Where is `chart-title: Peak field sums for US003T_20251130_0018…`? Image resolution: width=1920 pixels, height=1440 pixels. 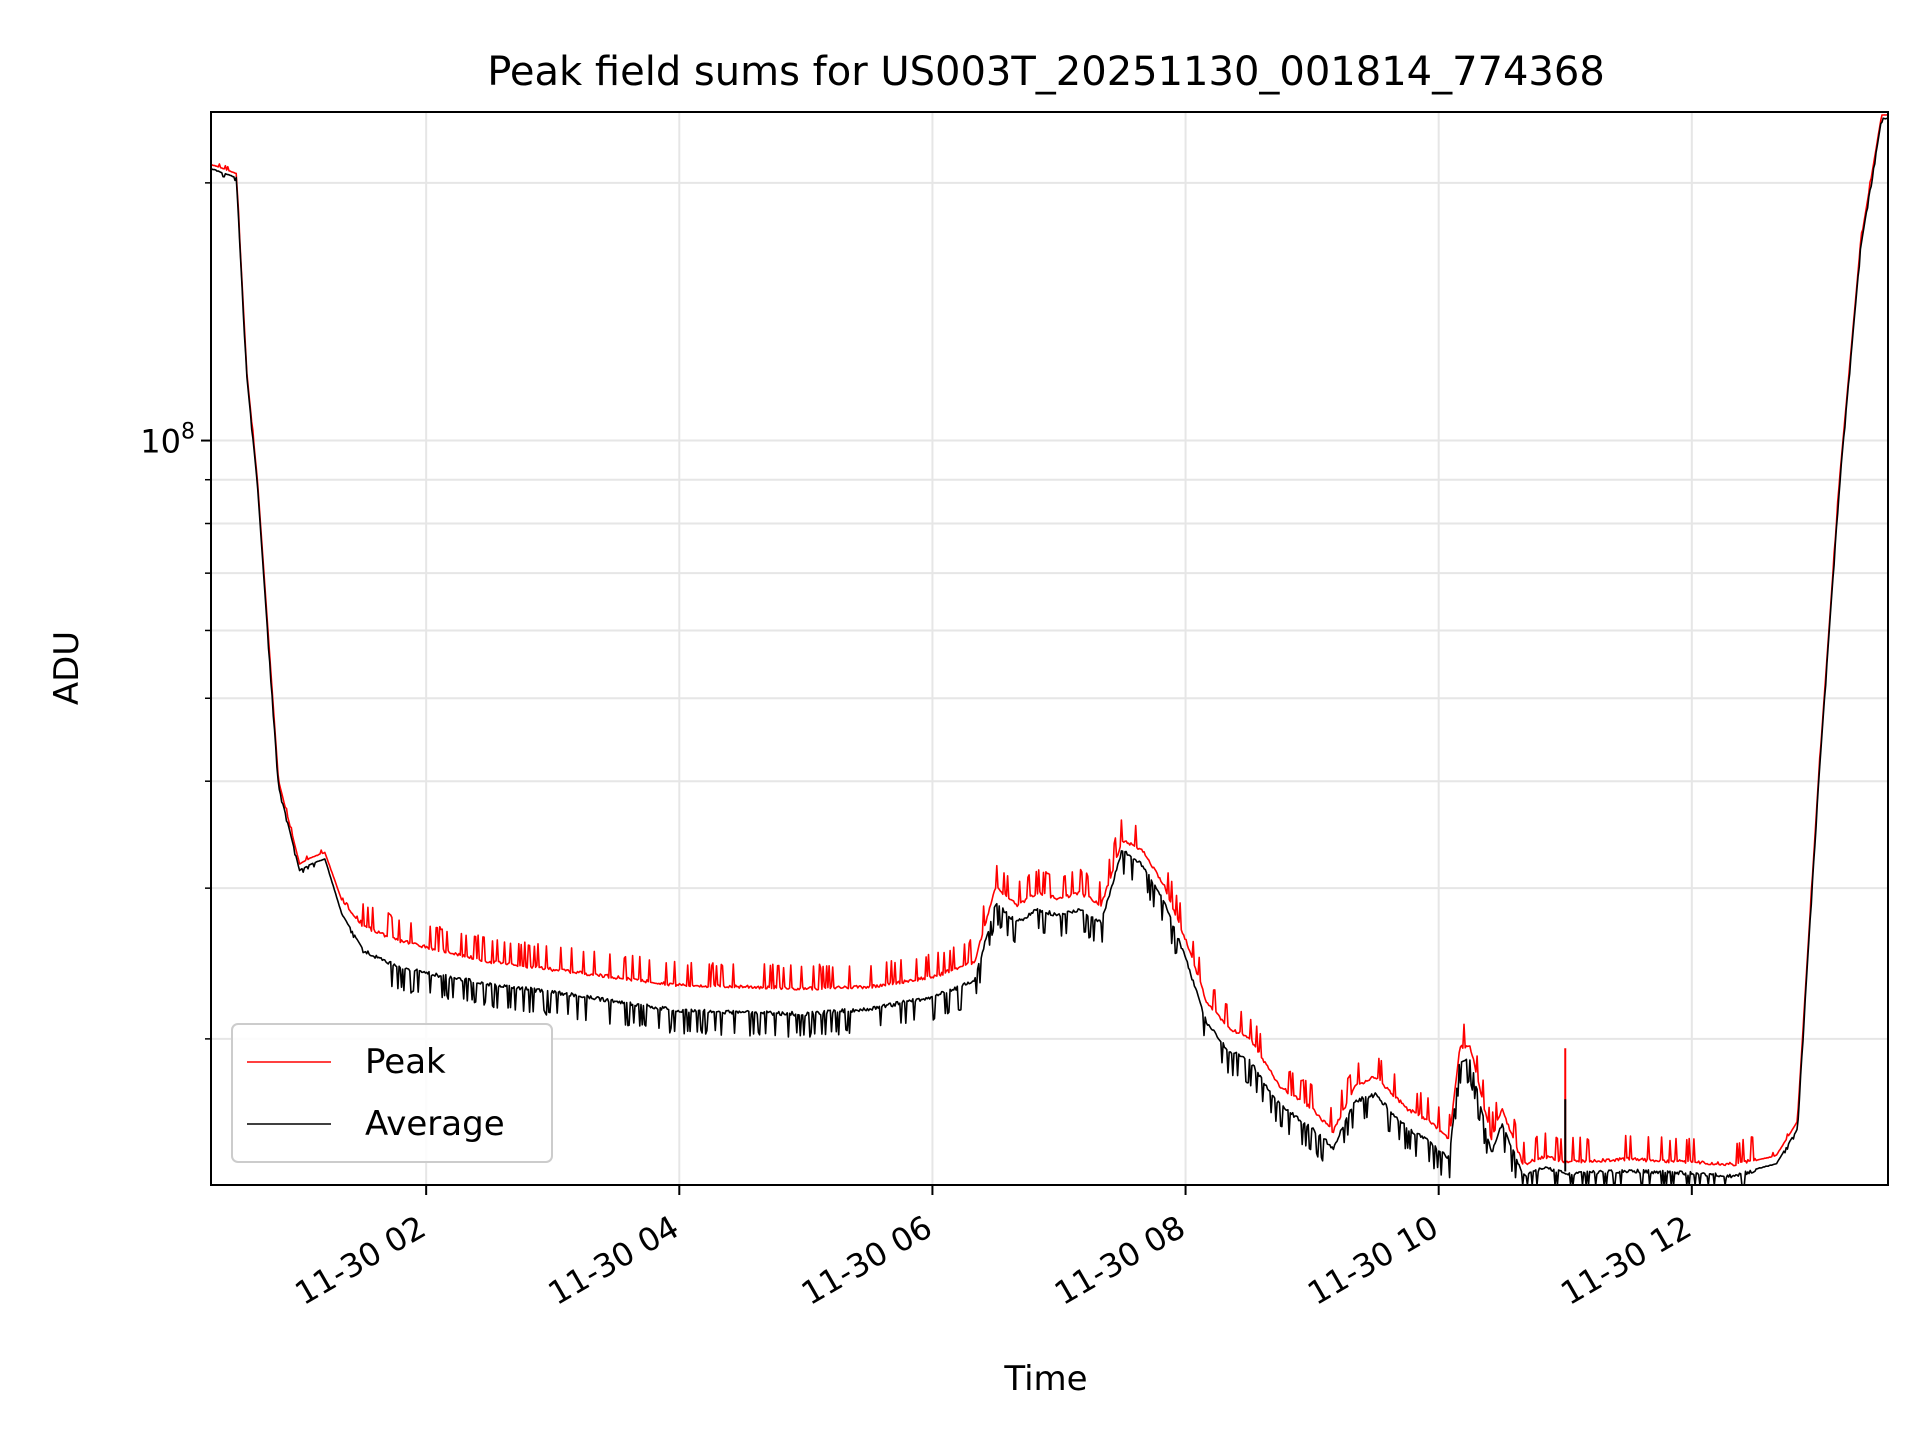 chart-title: Peak field sums for US003T_20251130_0018… is located at coordinates (1046, 72).